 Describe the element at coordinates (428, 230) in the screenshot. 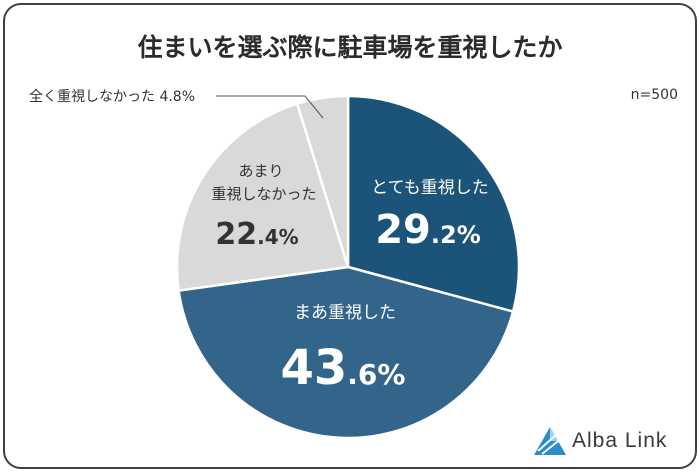

I see `slice-value-very-important: 29.2%` at that location.